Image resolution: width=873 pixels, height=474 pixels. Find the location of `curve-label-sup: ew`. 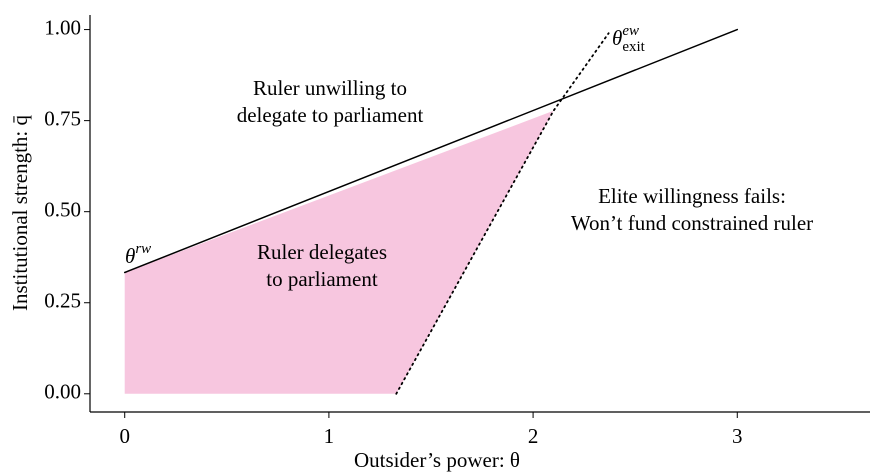

curve-label-sup: ew is located at coordinates (630, 31).